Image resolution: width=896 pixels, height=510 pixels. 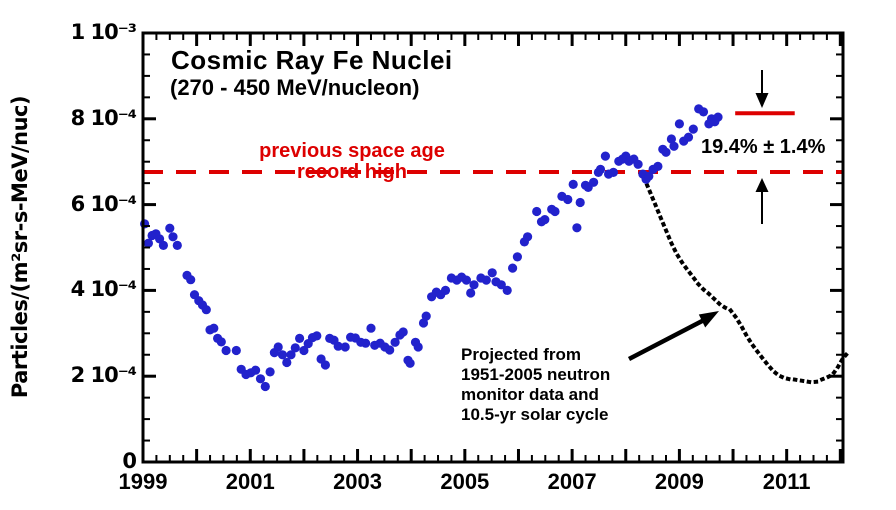 I want to click on percent-annotation-arrows, so click(x=762, y=147).